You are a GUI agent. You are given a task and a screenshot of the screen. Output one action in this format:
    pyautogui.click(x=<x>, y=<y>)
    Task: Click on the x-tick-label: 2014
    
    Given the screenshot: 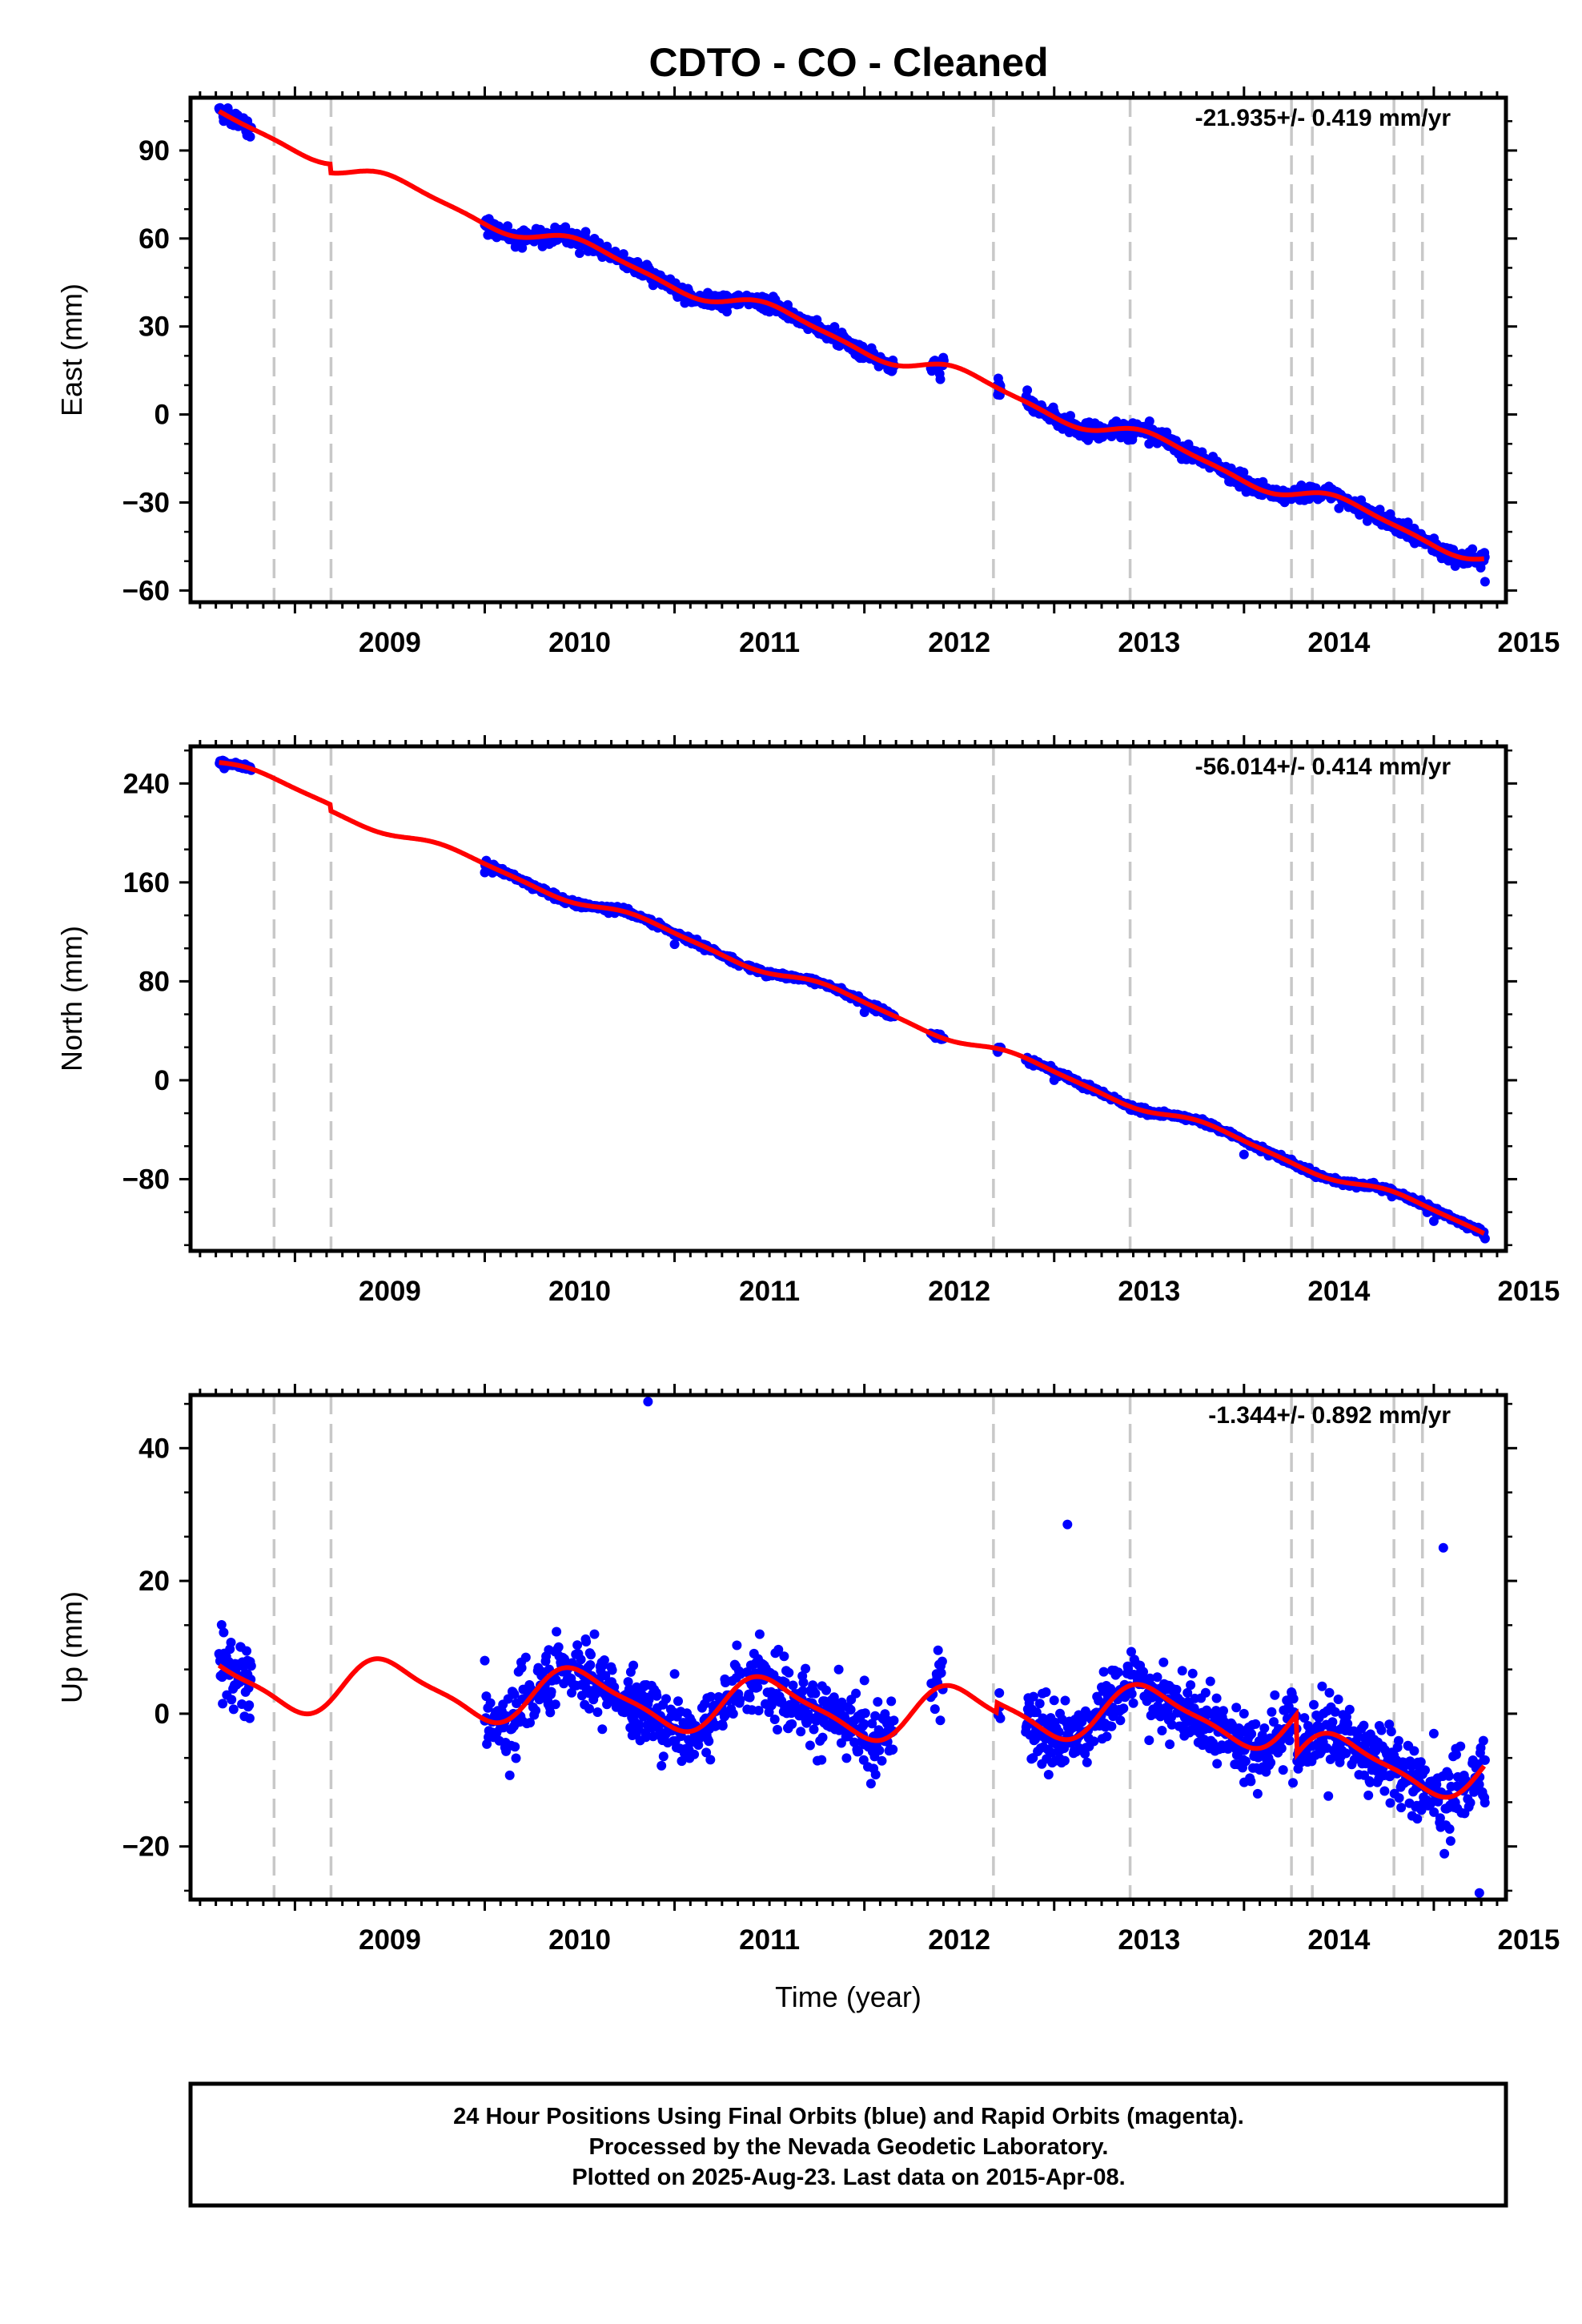 What is the action you would take?
    pyautogui.click(x=1338, y=1940)
    